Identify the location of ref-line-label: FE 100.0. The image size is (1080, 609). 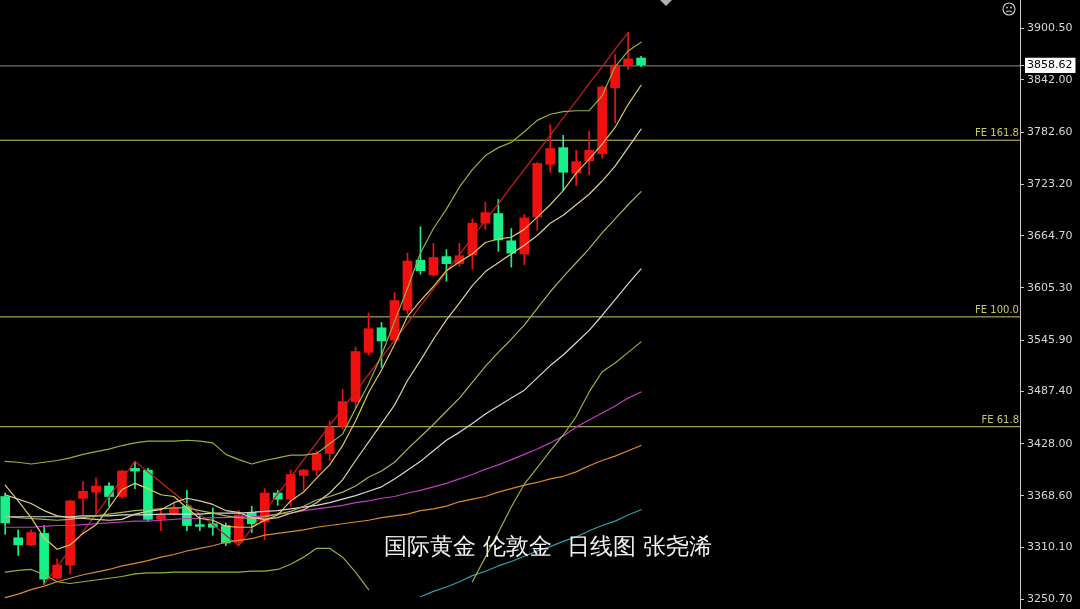
(997, 309).